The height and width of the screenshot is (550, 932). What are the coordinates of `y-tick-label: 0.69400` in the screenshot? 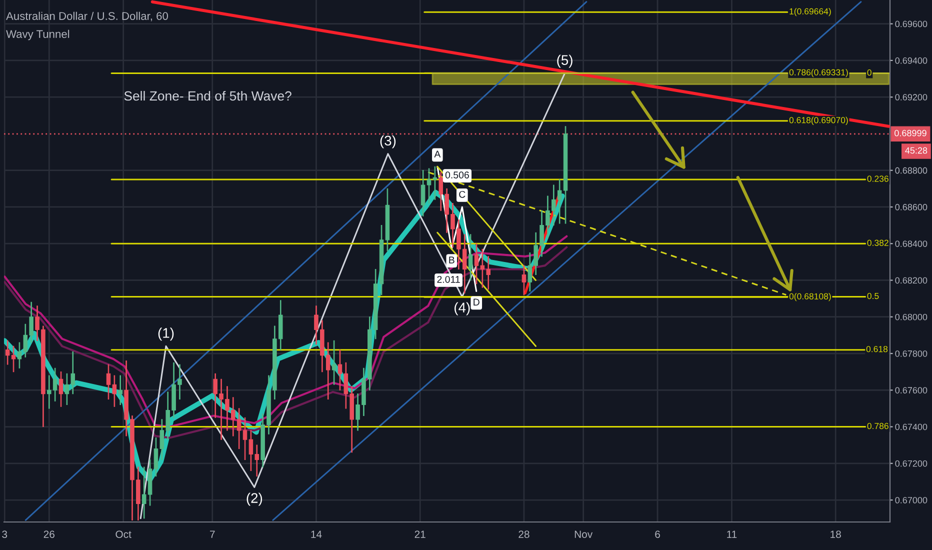 It's located at (911, 60).